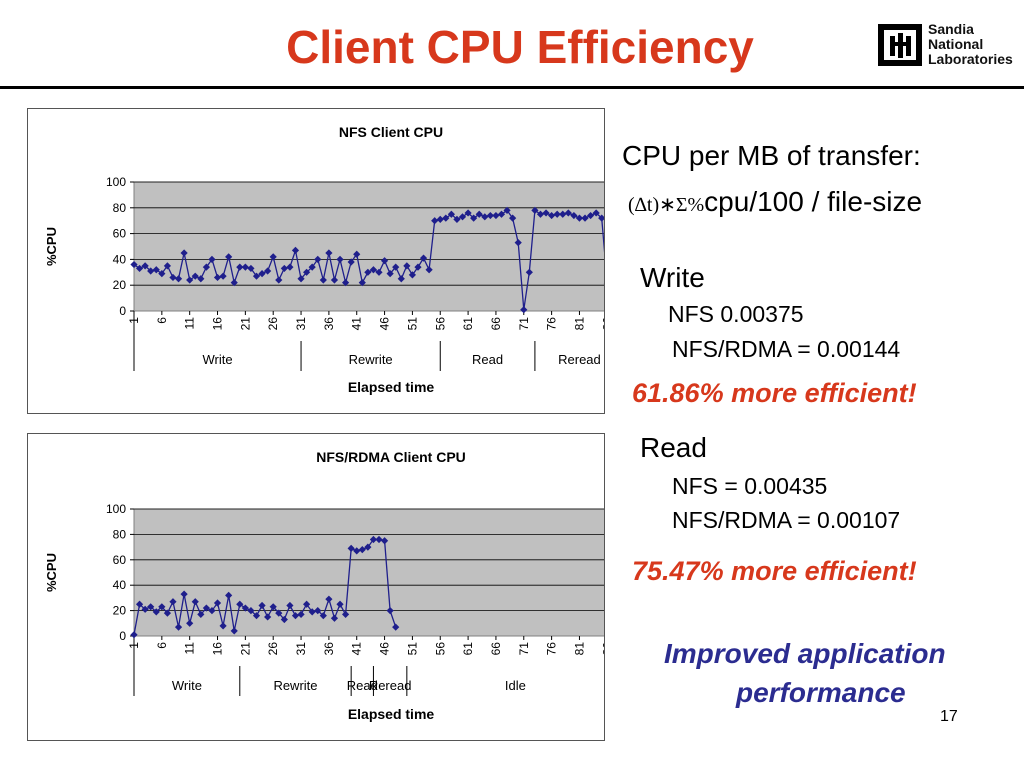 Image resolution: width=1024 pixels, height=768 pixels. Describe the element at coordinates (515, 685) in the screenshot. I see `phase-label: Idle` at that location.